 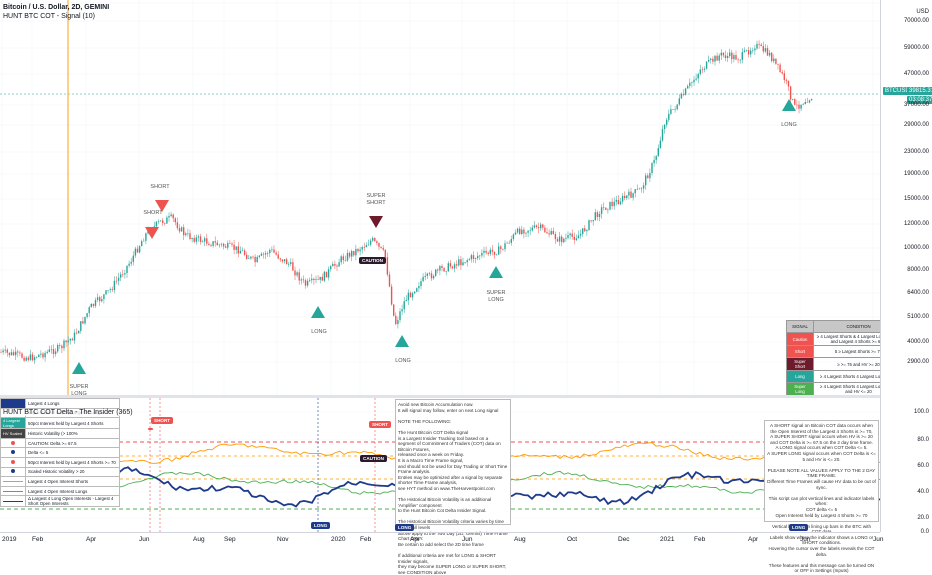 What do you see at coordinates (49, 16) in the screenshot?
I see `indicator-name: HUNT BTC COT - Signal (10)` at bounding box center [49, 16].